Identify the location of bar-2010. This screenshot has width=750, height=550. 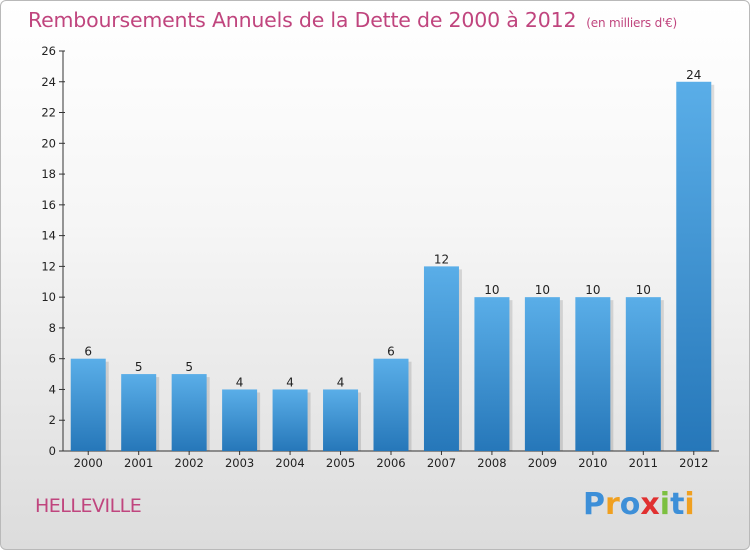
(593, 374).